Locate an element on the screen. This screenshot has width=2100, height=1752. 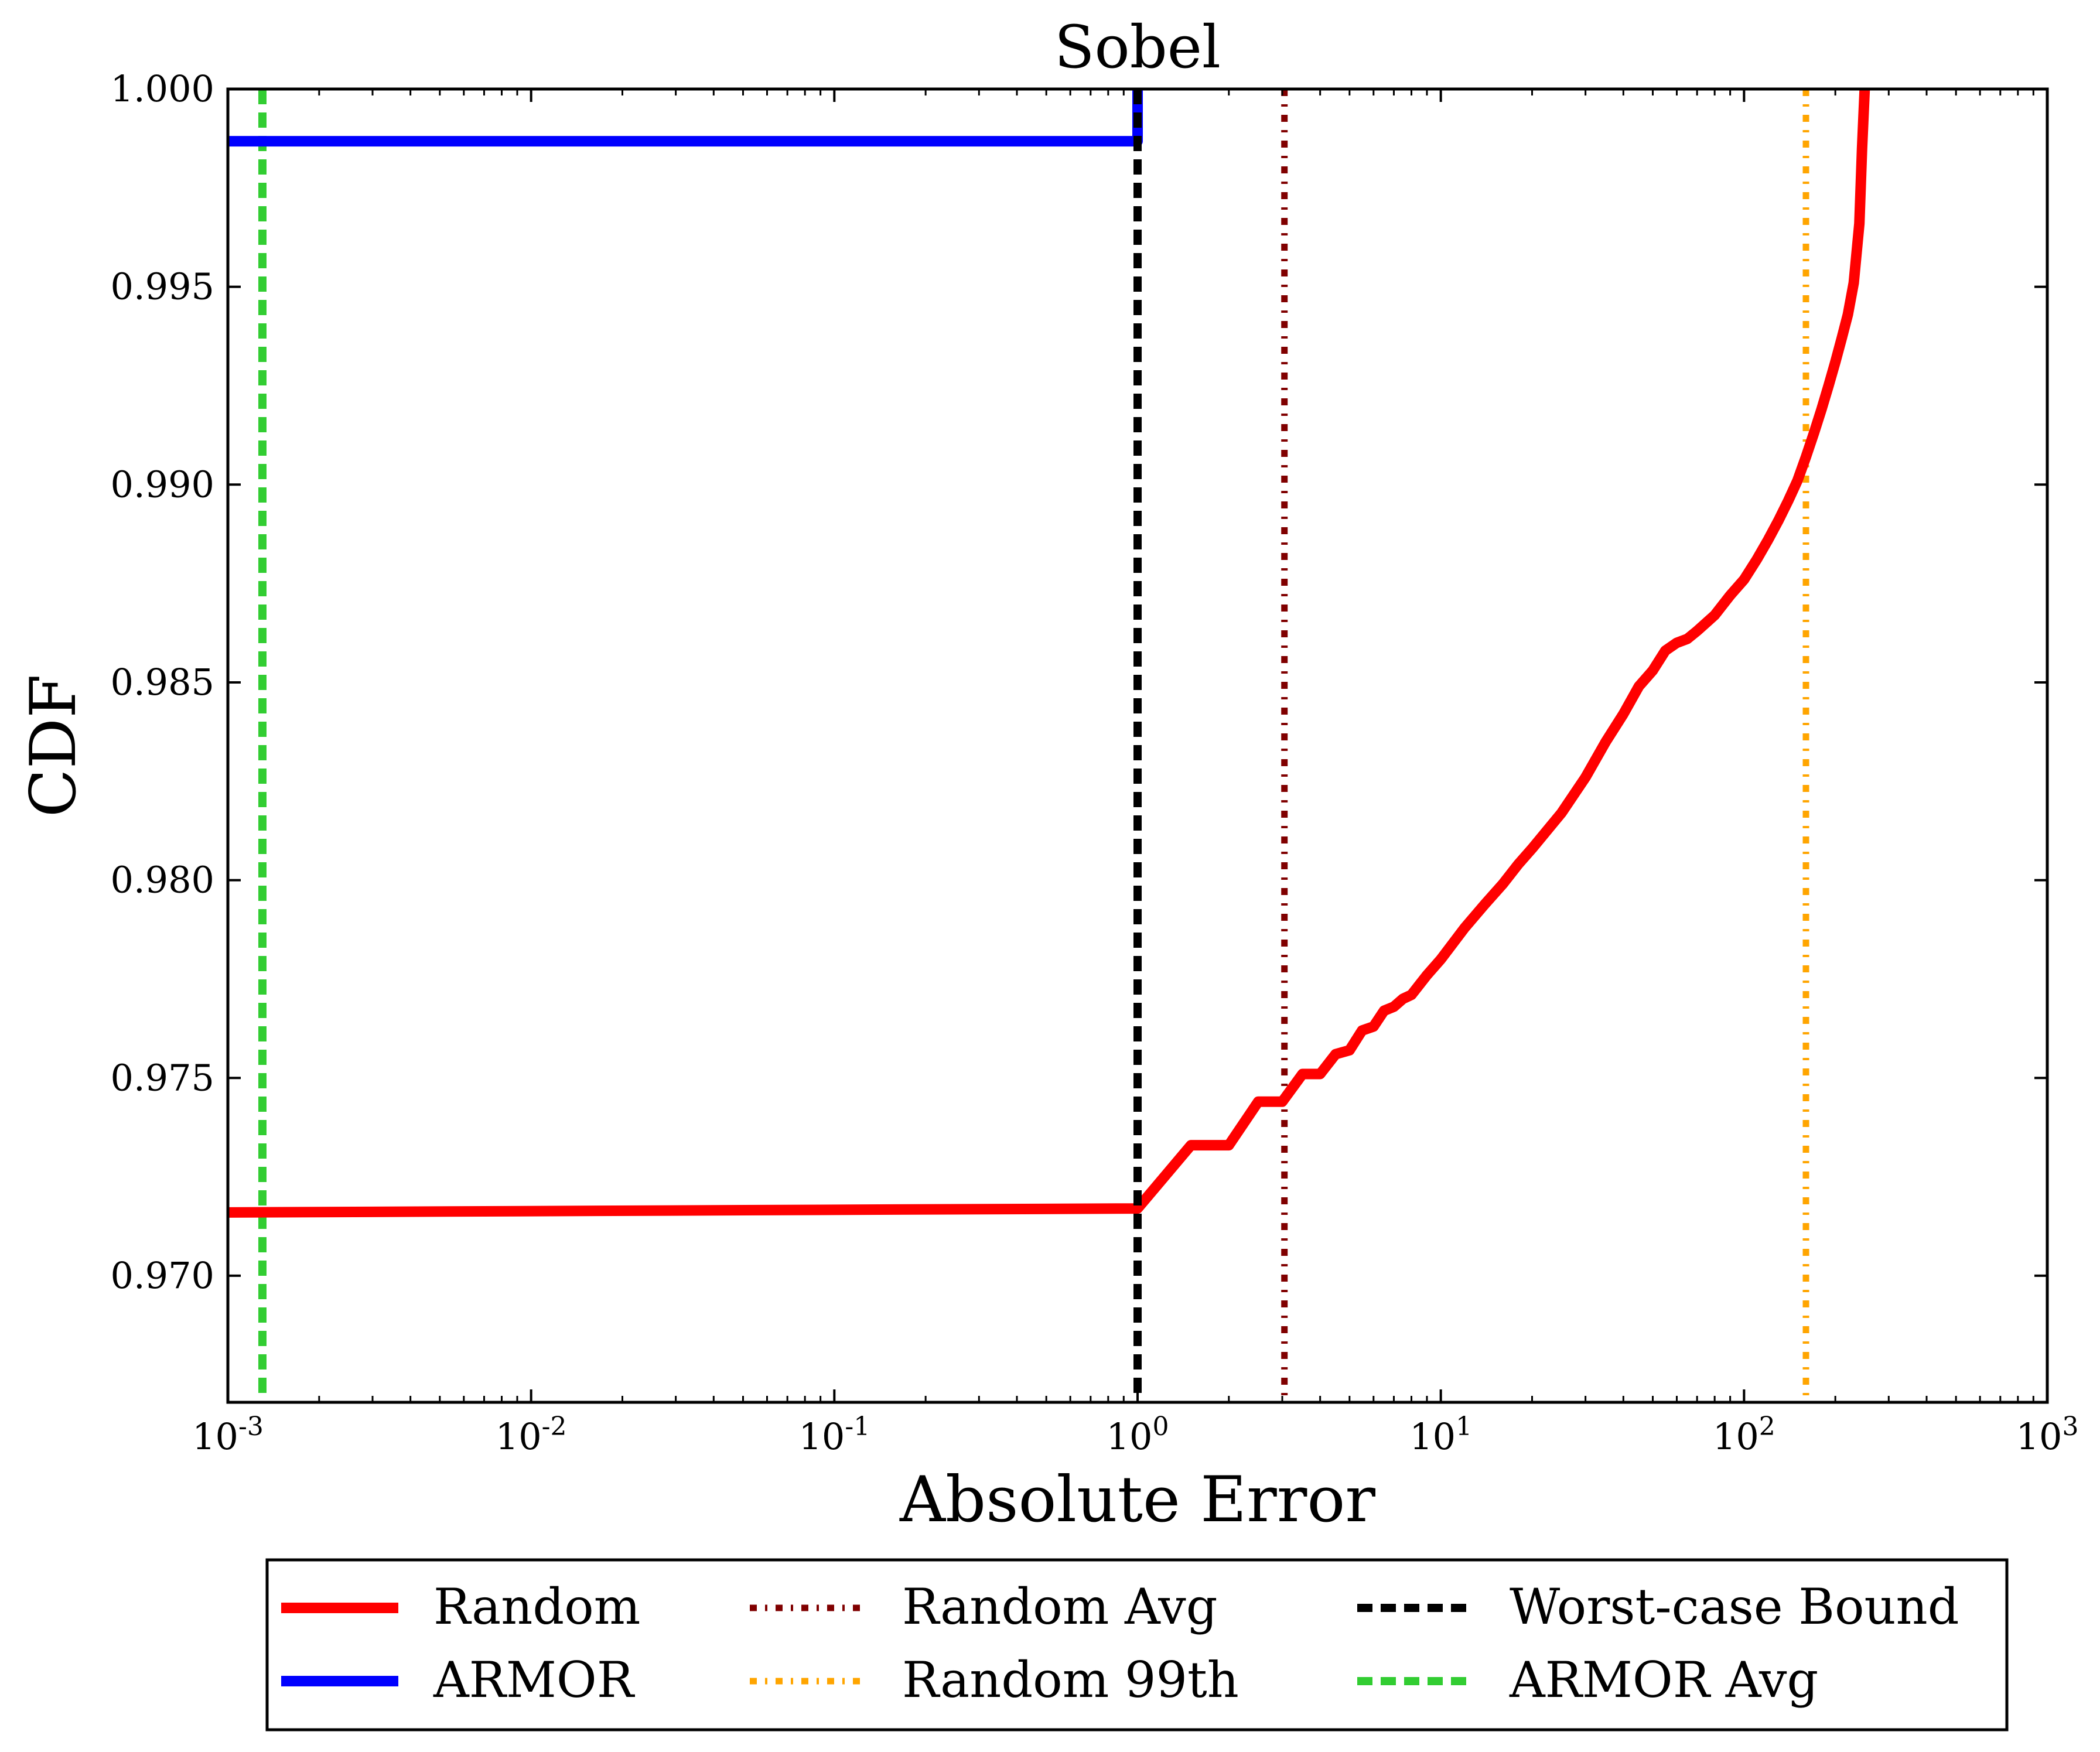
chart-title: Sobel is located at coordinates (1137, 47).